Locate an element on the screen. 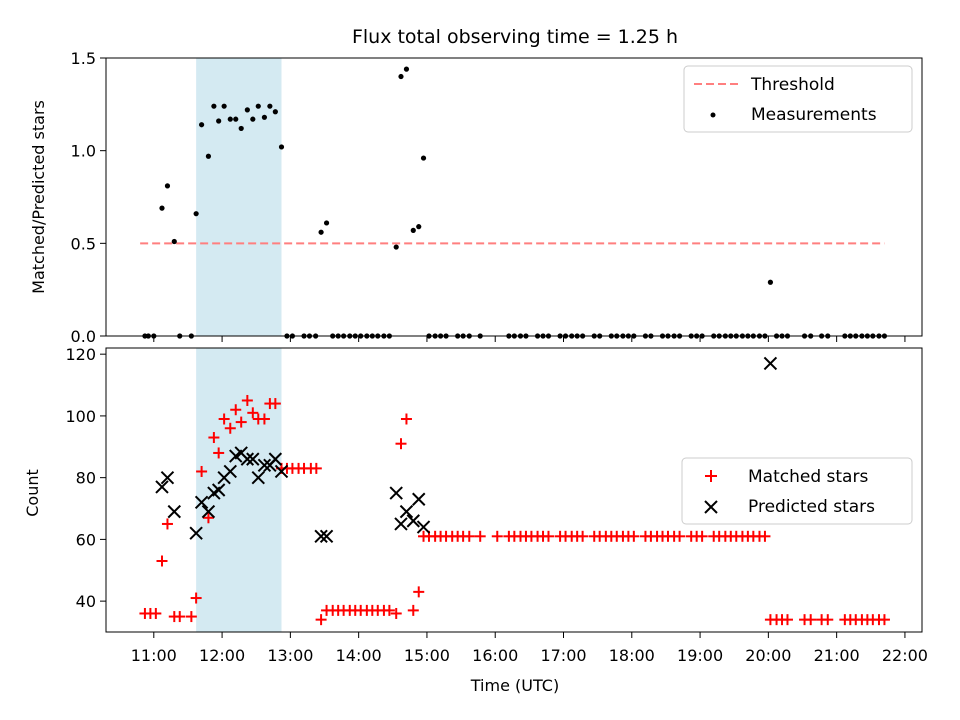 The width and height of the screenshot is (960, 720). bottom-y-axis: 40 60 80 100 120 is located at coordinates (85, 478).